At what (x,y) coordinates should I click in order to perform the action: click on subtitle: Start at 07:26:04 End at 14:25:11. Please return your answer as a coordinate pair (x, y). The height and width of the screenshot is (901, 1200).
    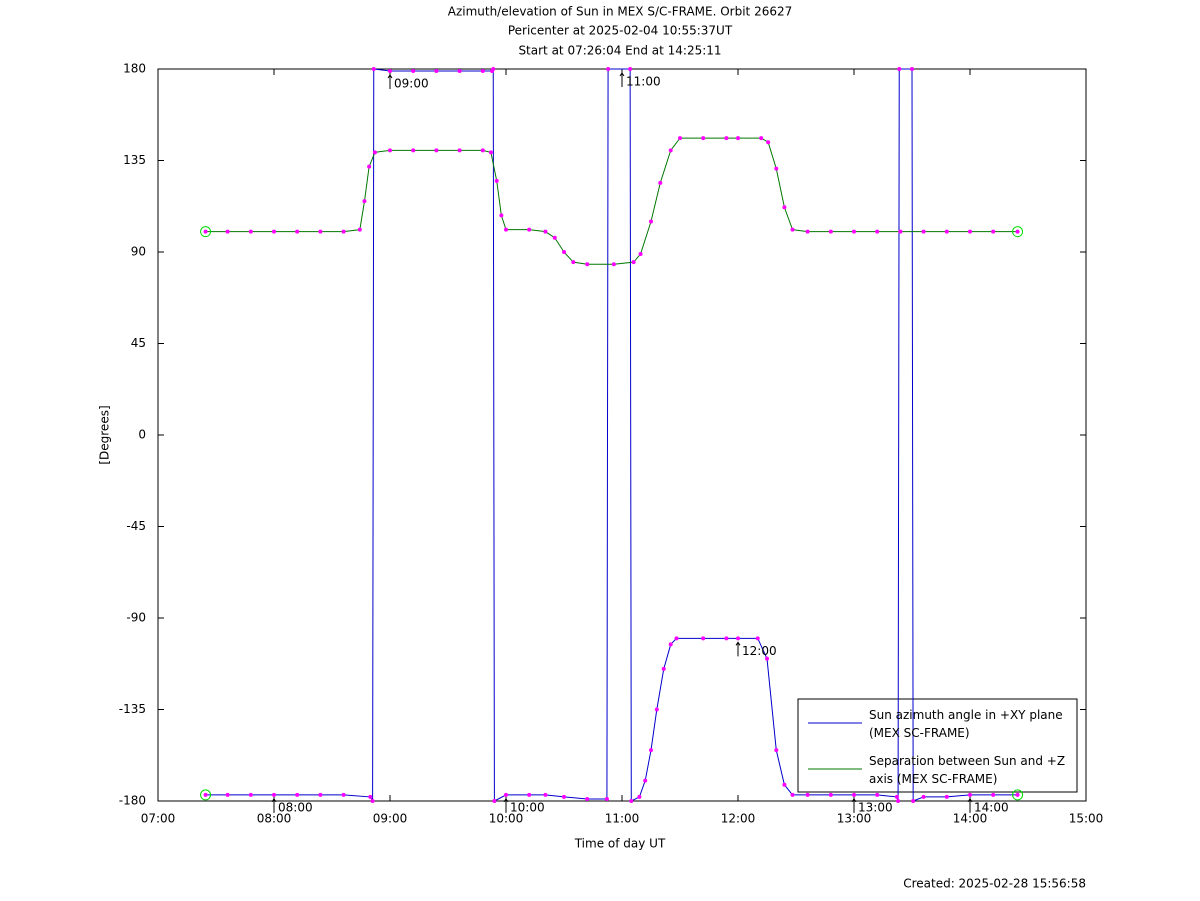
    Looking at the image, I should click on (619, 51).